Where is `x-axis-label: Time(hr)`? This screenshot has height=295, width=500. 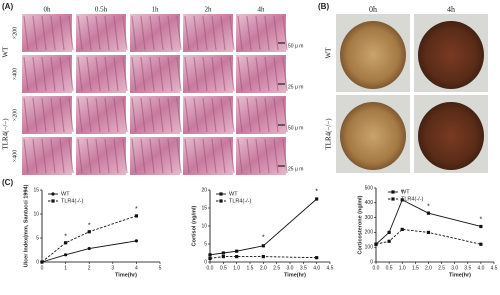
x-axis-label: Time(hr) is located at coordinates (126, 275).